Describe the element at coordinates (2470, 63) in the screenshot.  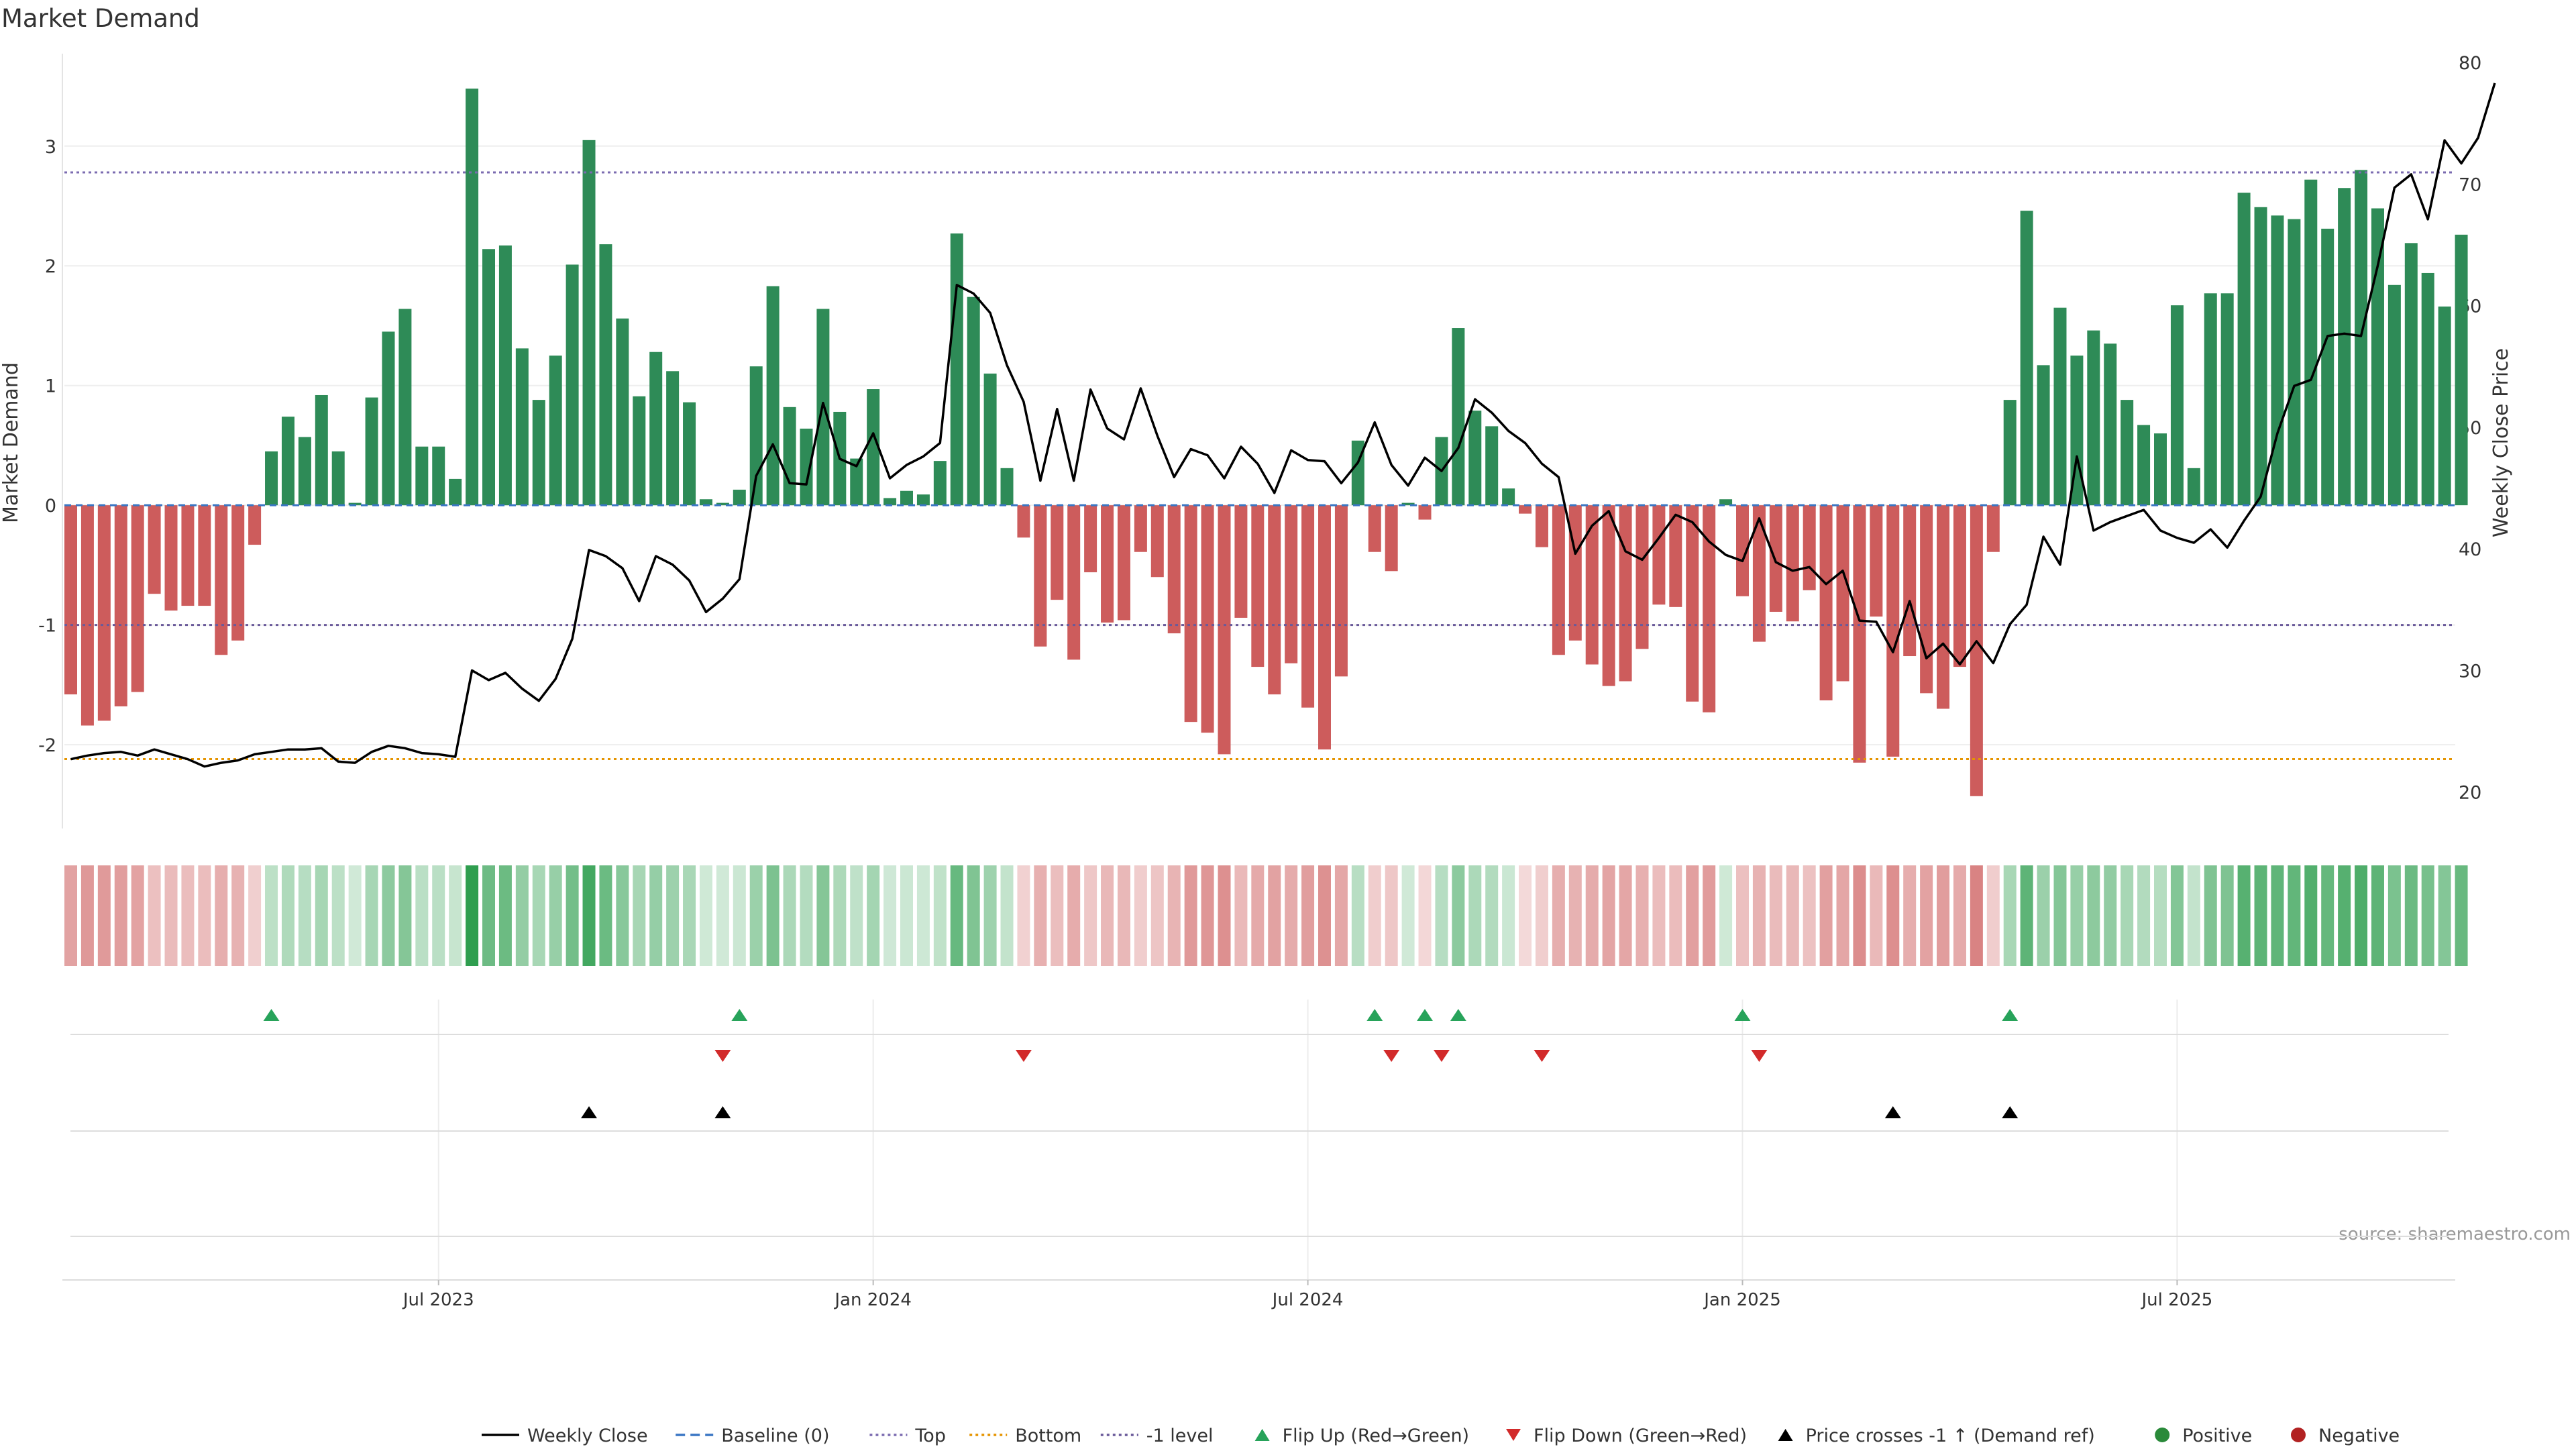
I see `right-tick-label: 80` at that location.